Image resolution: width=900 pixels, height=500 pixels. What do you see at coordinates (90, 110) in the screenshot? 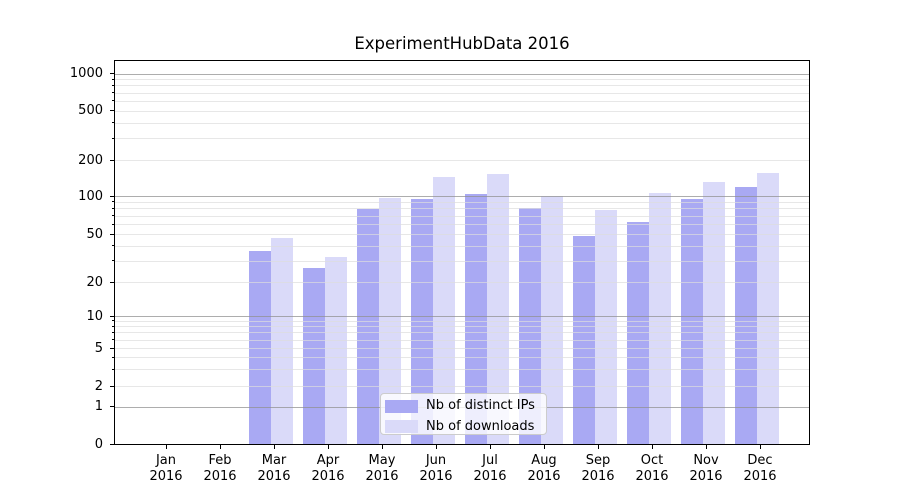
I see `y-tick-label-500: 500` at bounding box center [90, 110].